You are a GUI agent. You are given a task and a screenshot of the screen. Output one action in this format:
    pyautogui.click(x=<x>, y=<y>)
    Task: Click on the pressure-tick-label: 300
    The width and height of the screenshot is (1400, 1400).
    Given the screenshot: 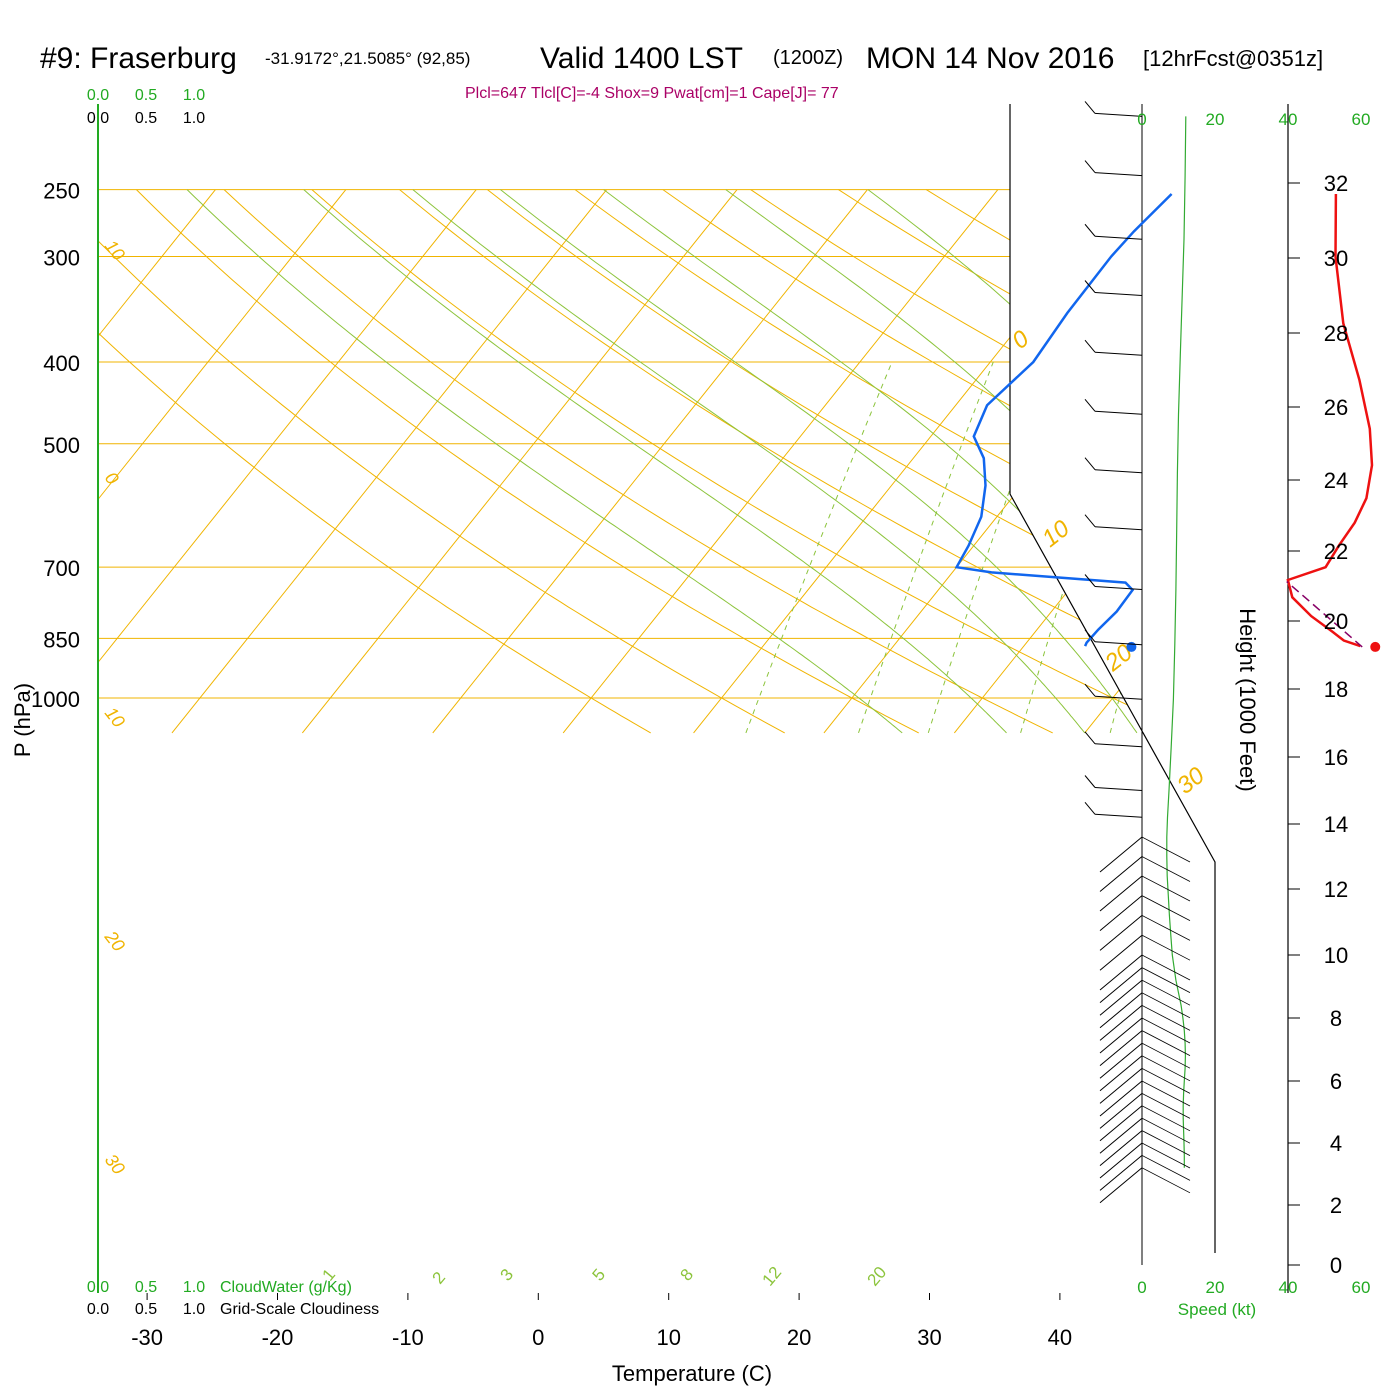 What is the action you would take?
    pyautogui.click(x=61, y=258)
    